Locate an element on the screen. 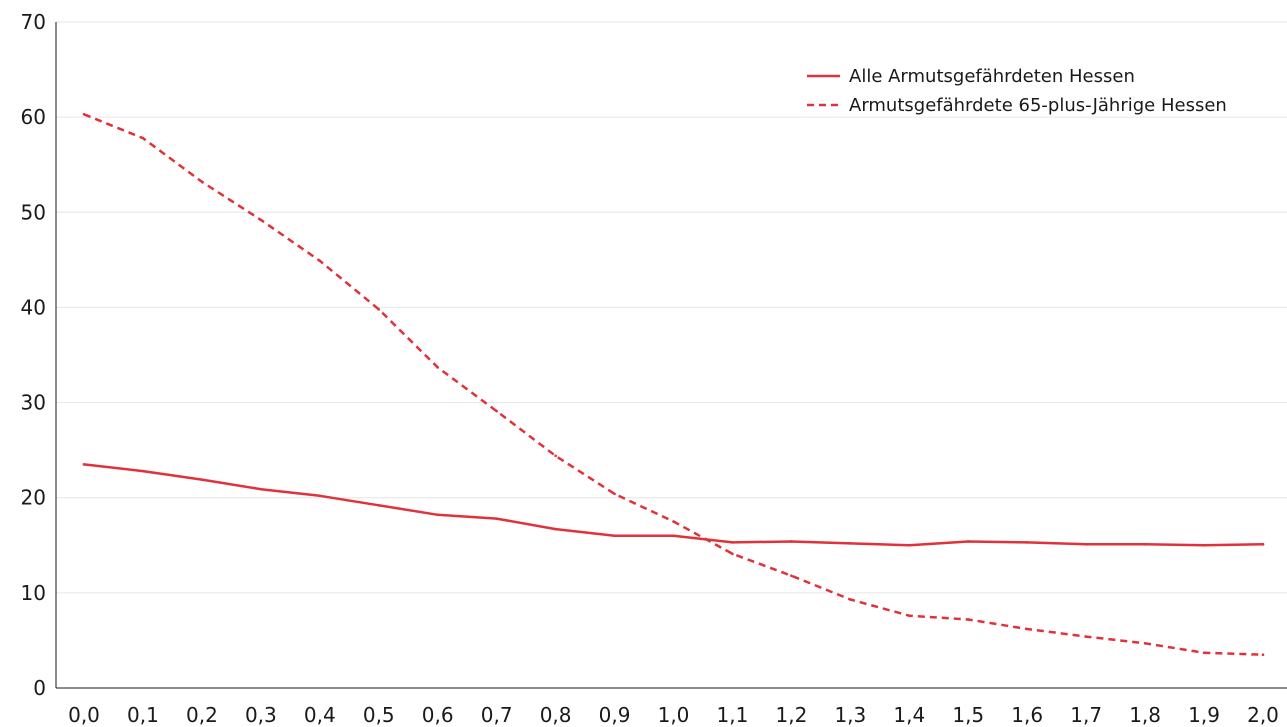  x-tick-label: 0,8 is located at coordinates (556, 715).